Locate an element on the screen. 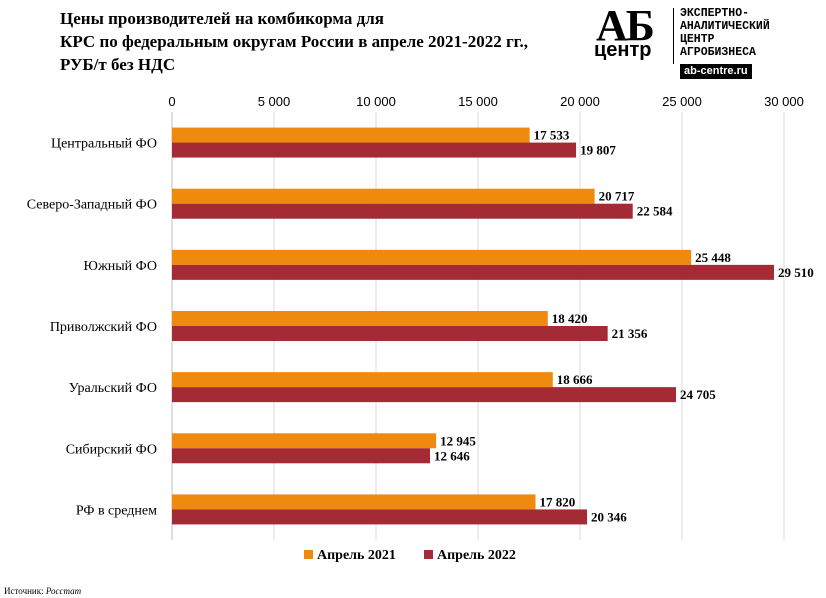  data-label: 22 584 is located at coordinates (655, 211).